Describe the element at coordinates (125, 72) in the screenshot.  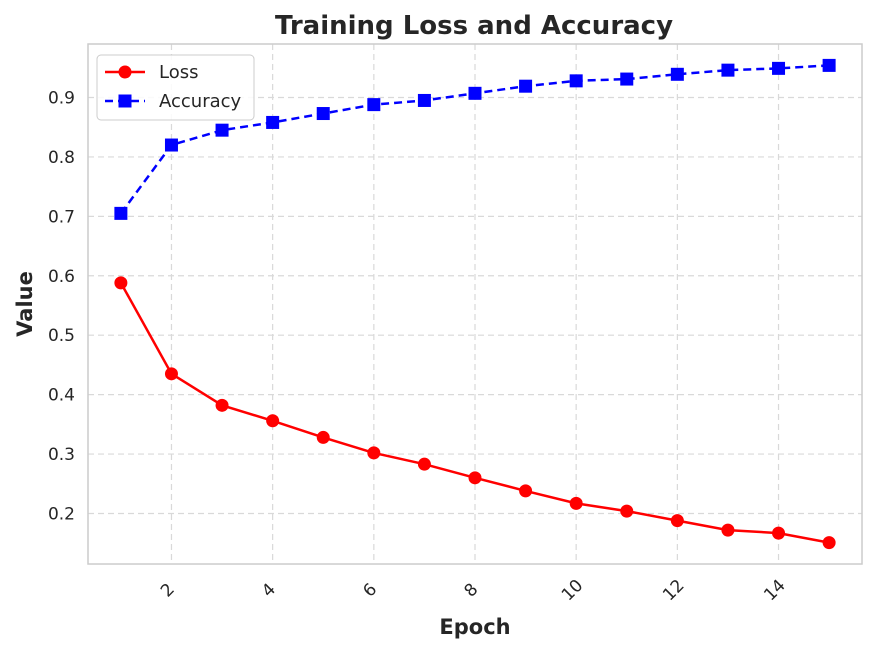
I see `legend-marker-loss` at that location.